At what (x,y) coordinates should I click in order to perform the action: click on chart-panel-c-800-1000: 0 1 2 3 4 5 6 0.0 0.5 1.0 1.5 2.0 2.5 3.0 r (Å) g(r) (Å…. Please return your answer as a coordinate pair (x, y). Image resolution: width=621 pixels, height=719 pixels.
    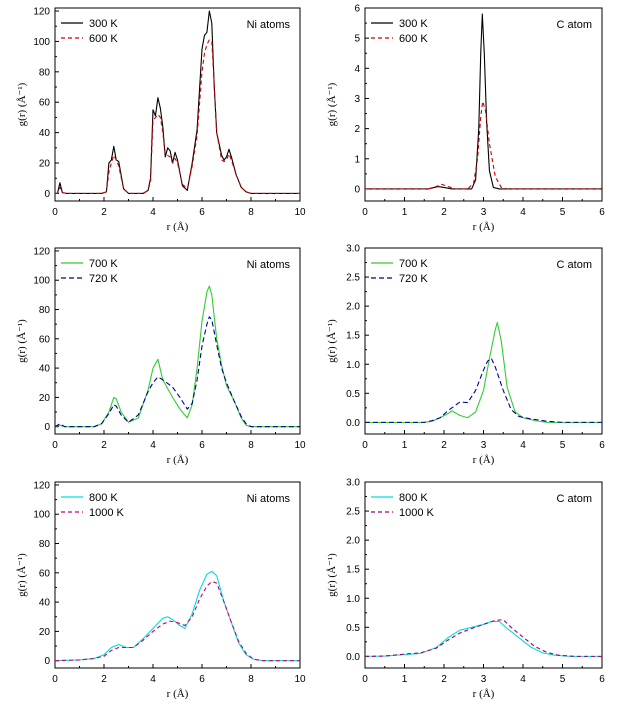
    Looking at the image, I should click on (465, 589).